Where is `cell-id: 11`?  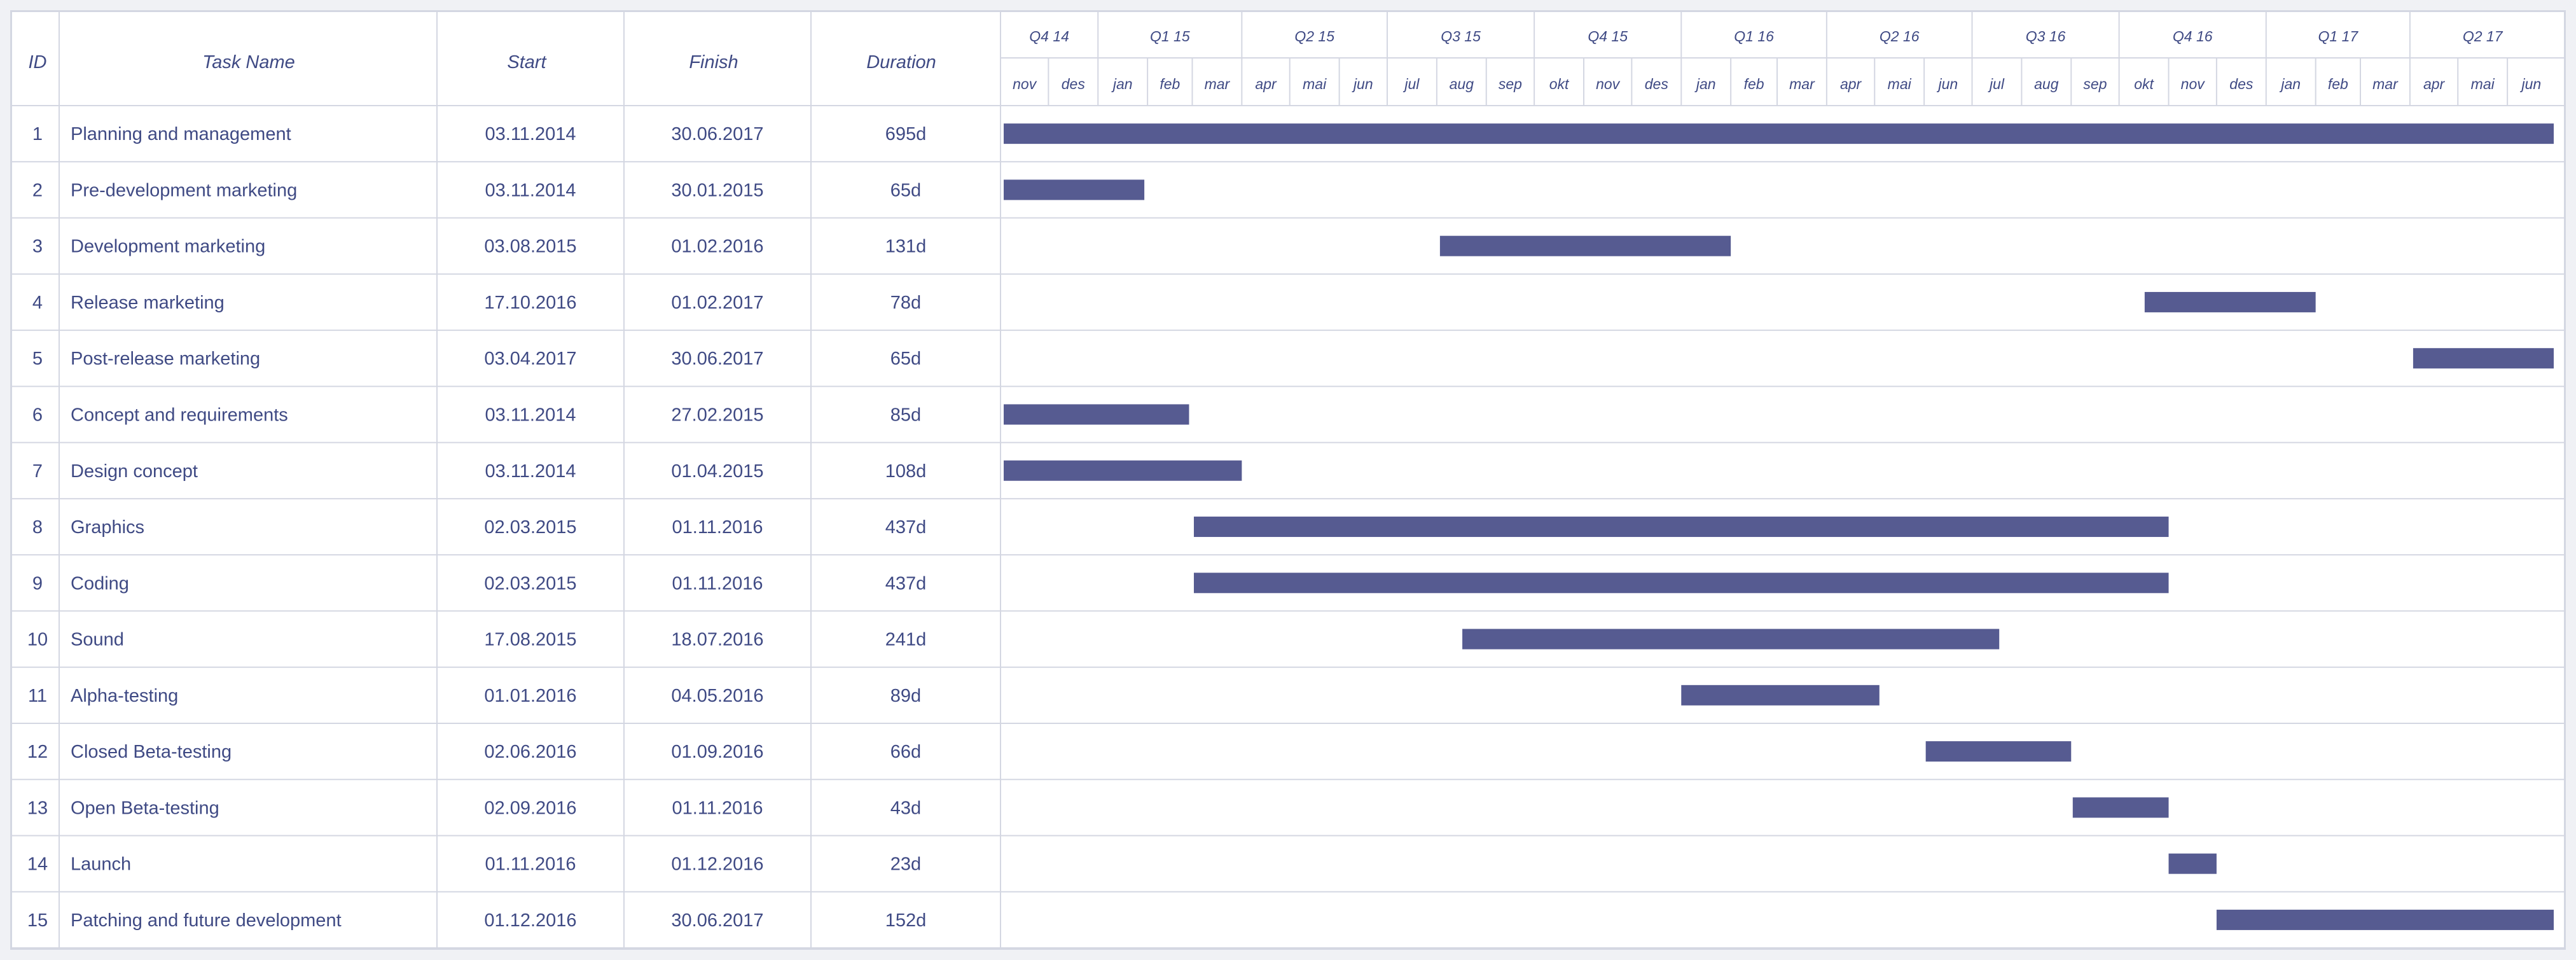
cell-id: 11 is located at coordinates (37, 696).